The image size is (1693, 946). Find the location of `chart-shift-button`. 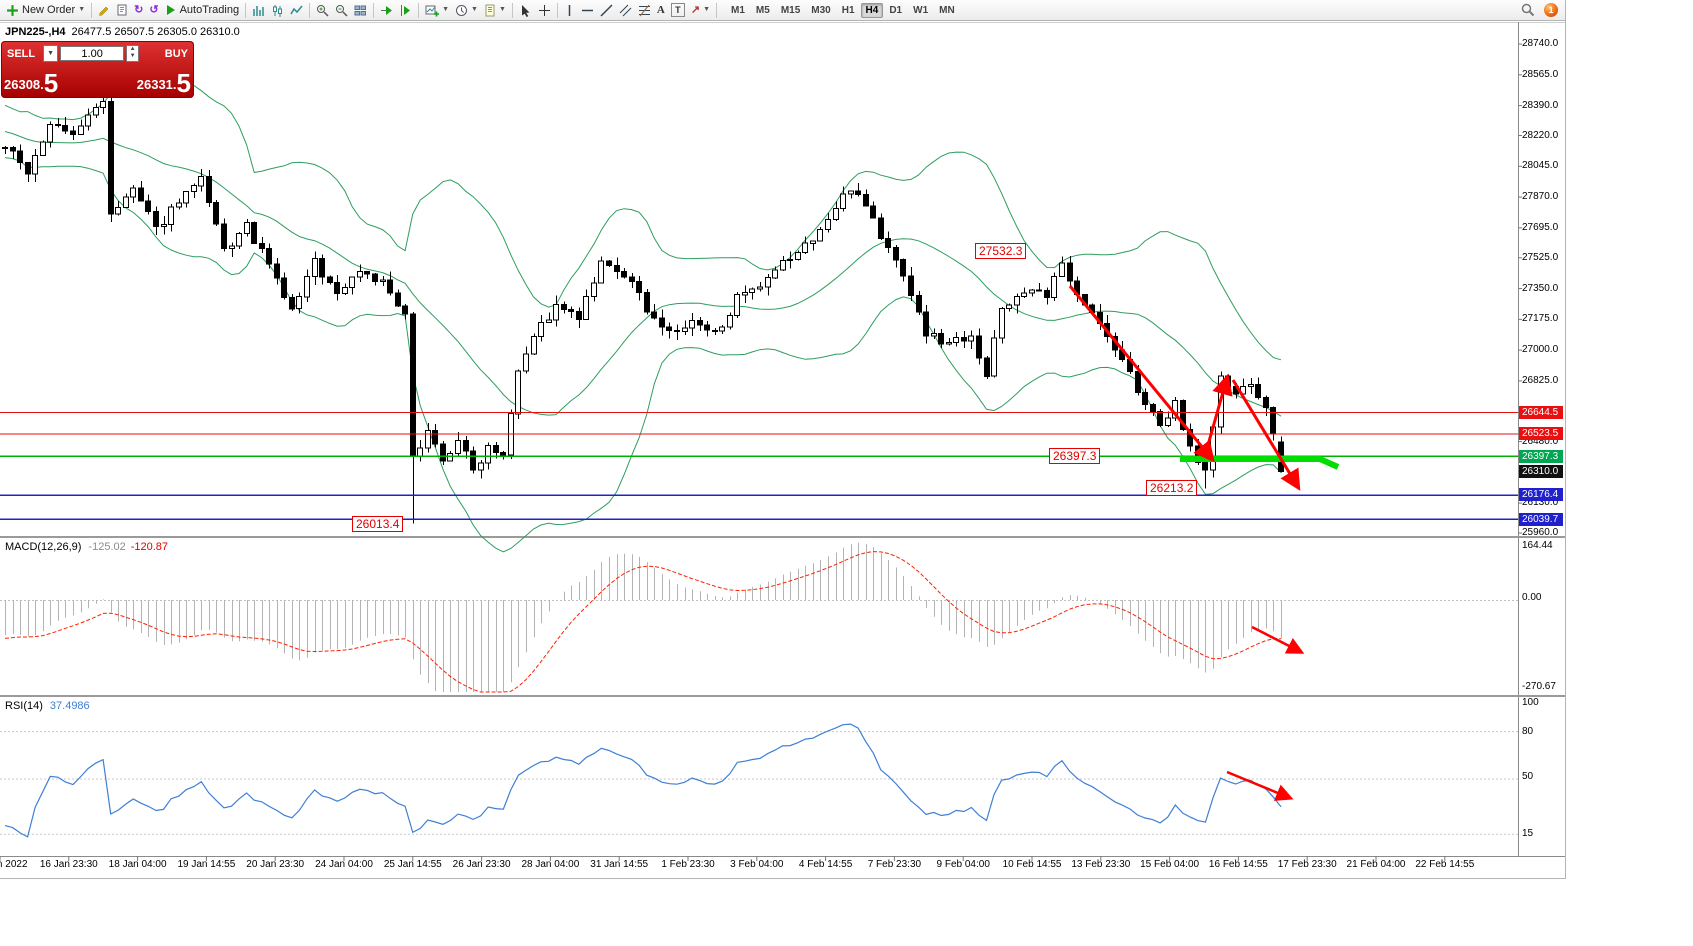

chart-shift-button is located at coordinates (405, 10).